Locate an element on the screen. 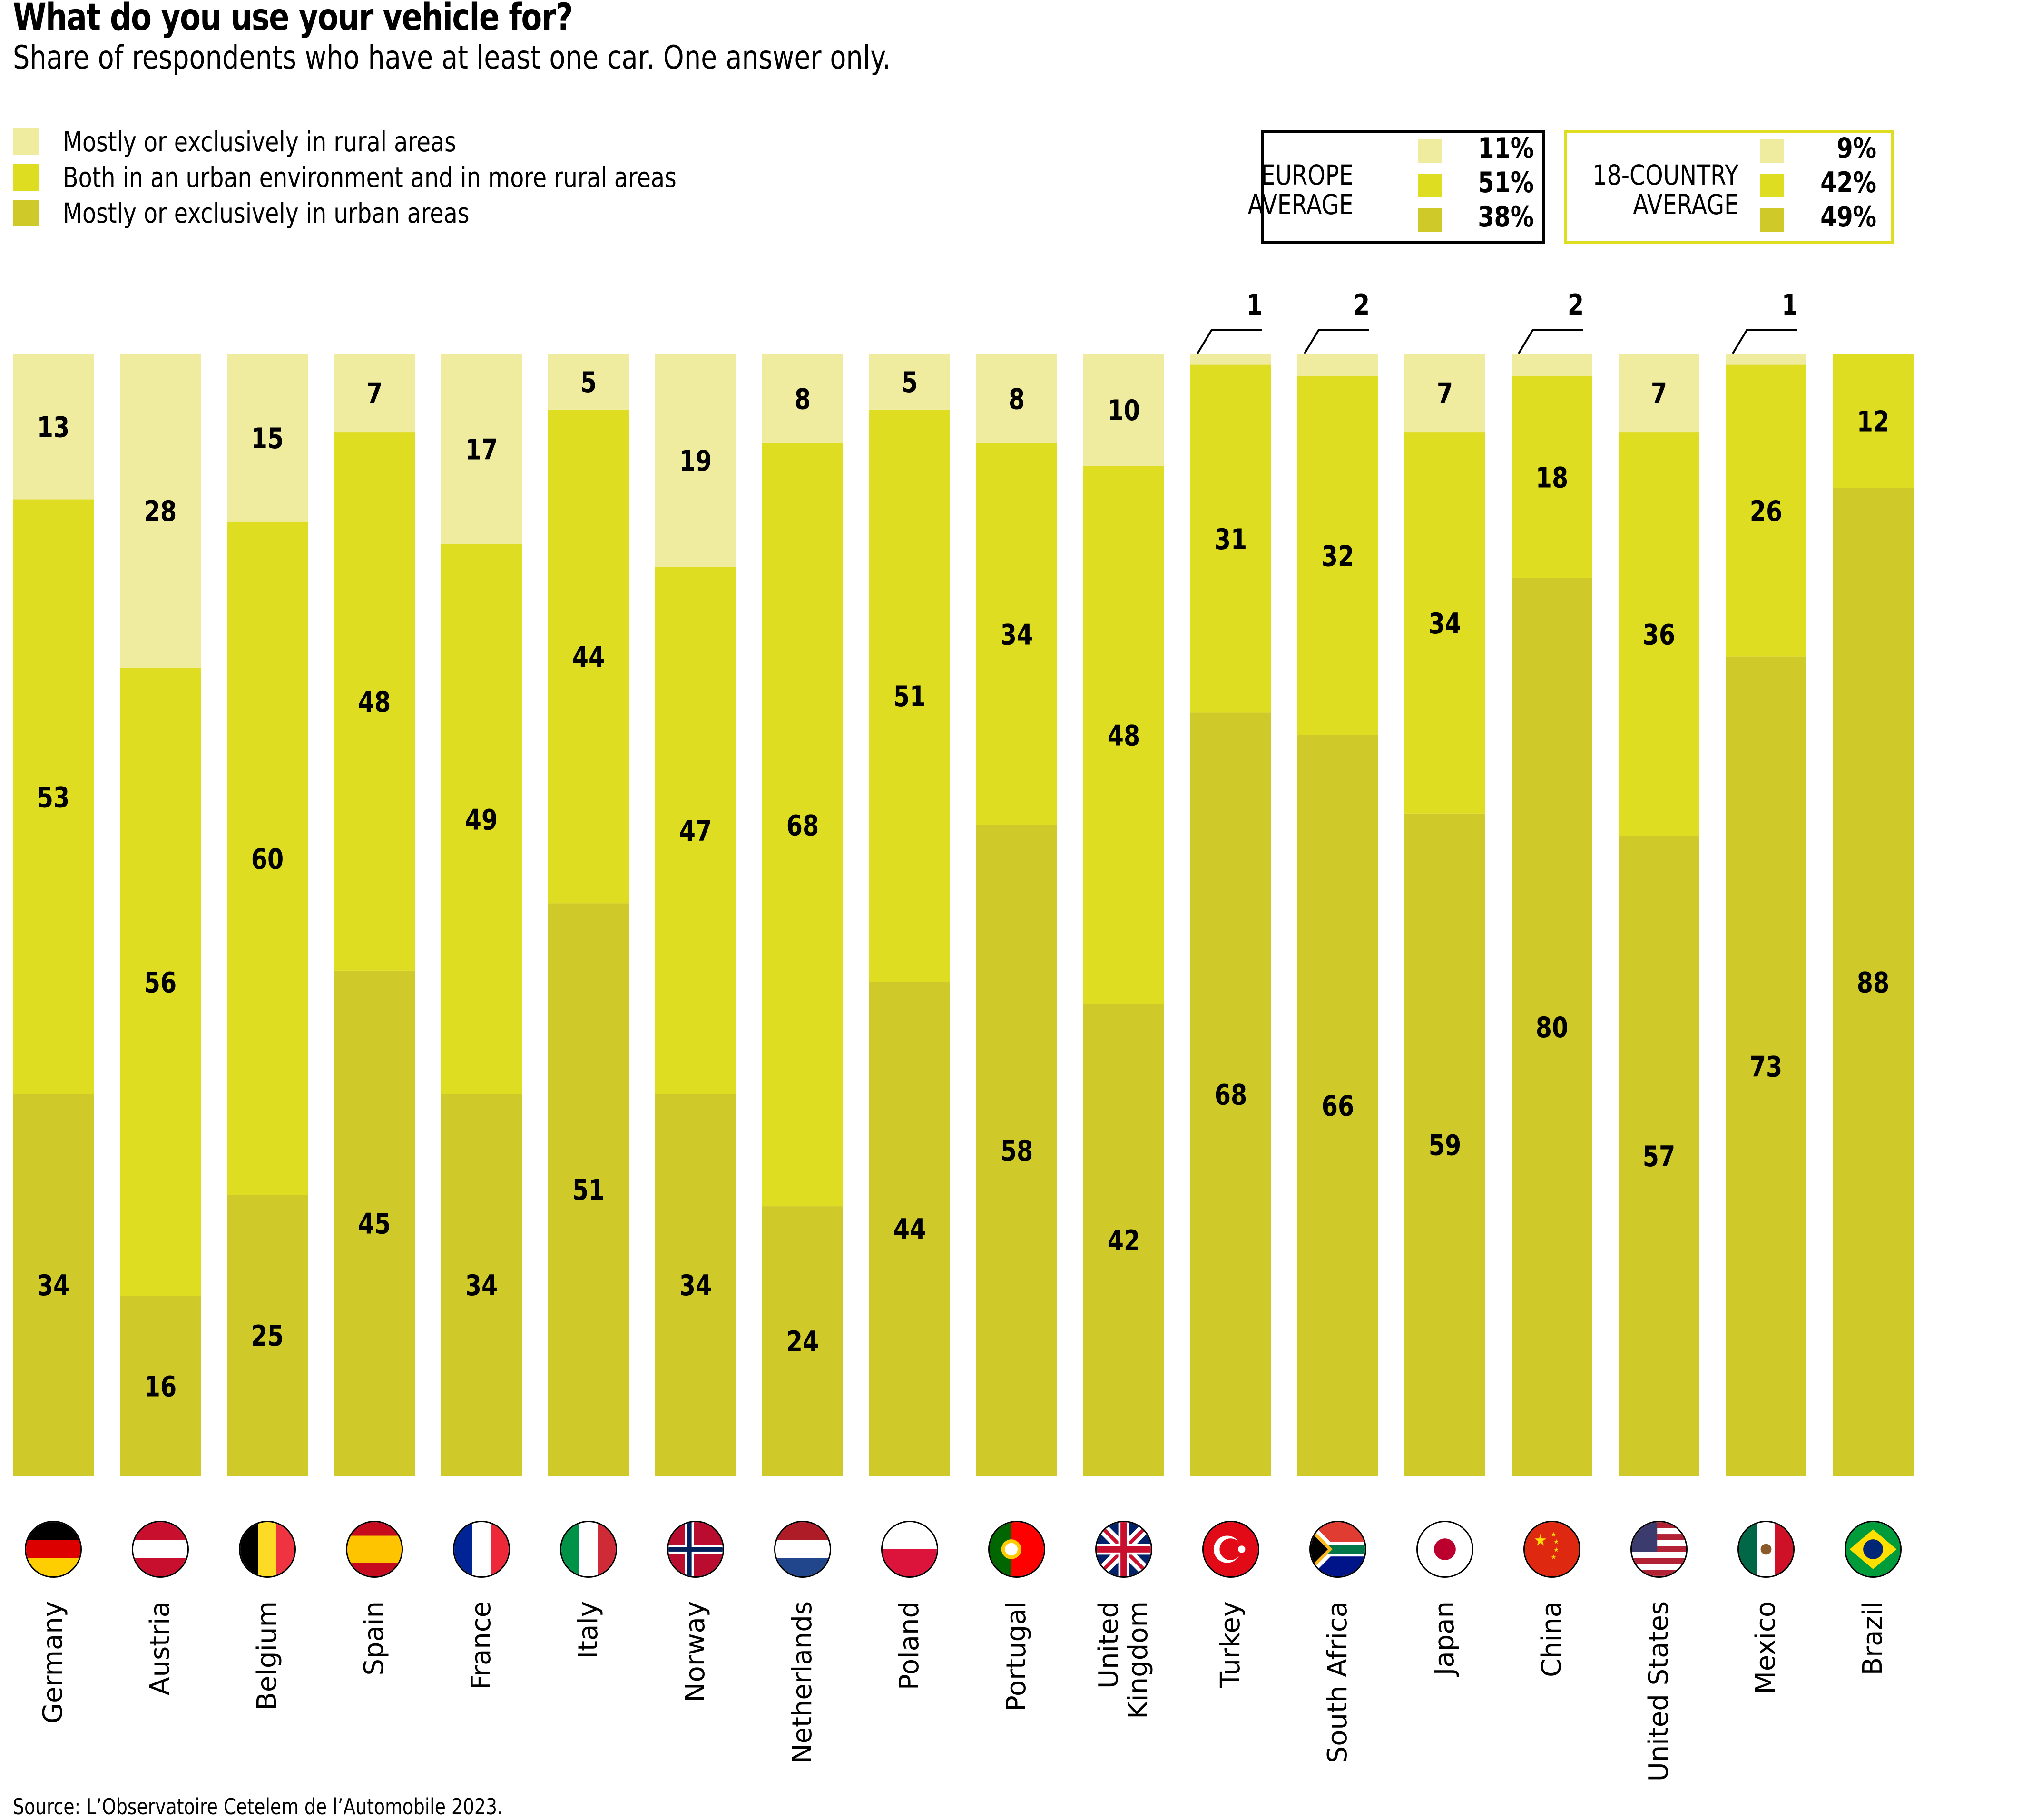  bar-both-belgium is located at coordinates (267, 858).